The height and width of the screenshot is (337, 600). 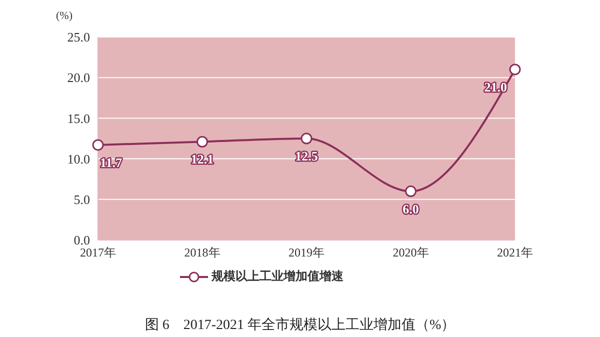 What do you see at coordinates (202, 253) in the screenshot?
I see `x-tick-label: 2018年` at bounding box center [202, 253].